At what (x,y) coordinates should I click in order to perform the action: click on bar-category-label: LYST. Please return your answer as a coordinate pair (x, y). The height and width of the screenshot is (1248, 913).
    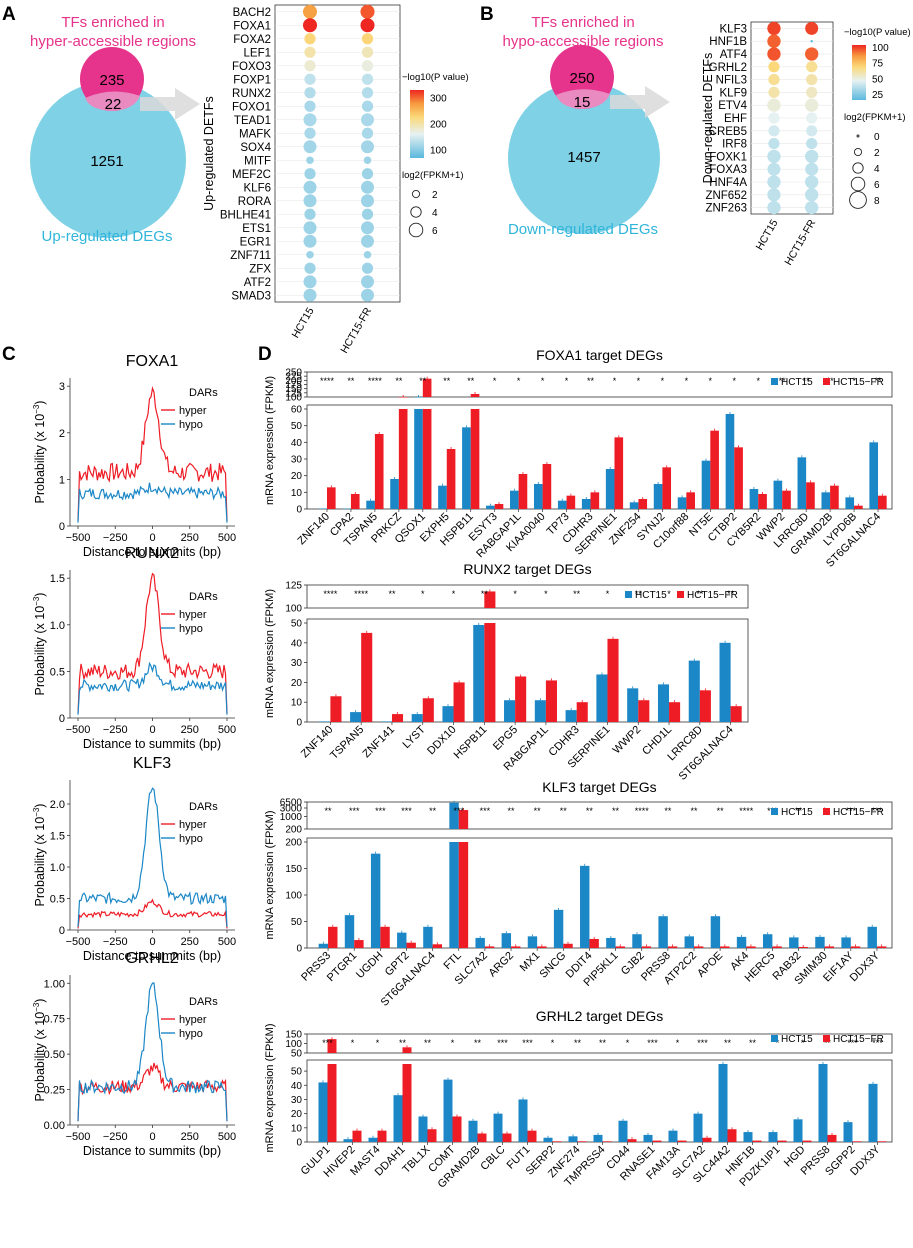
    Looking at the image, I should click on (415, 737).